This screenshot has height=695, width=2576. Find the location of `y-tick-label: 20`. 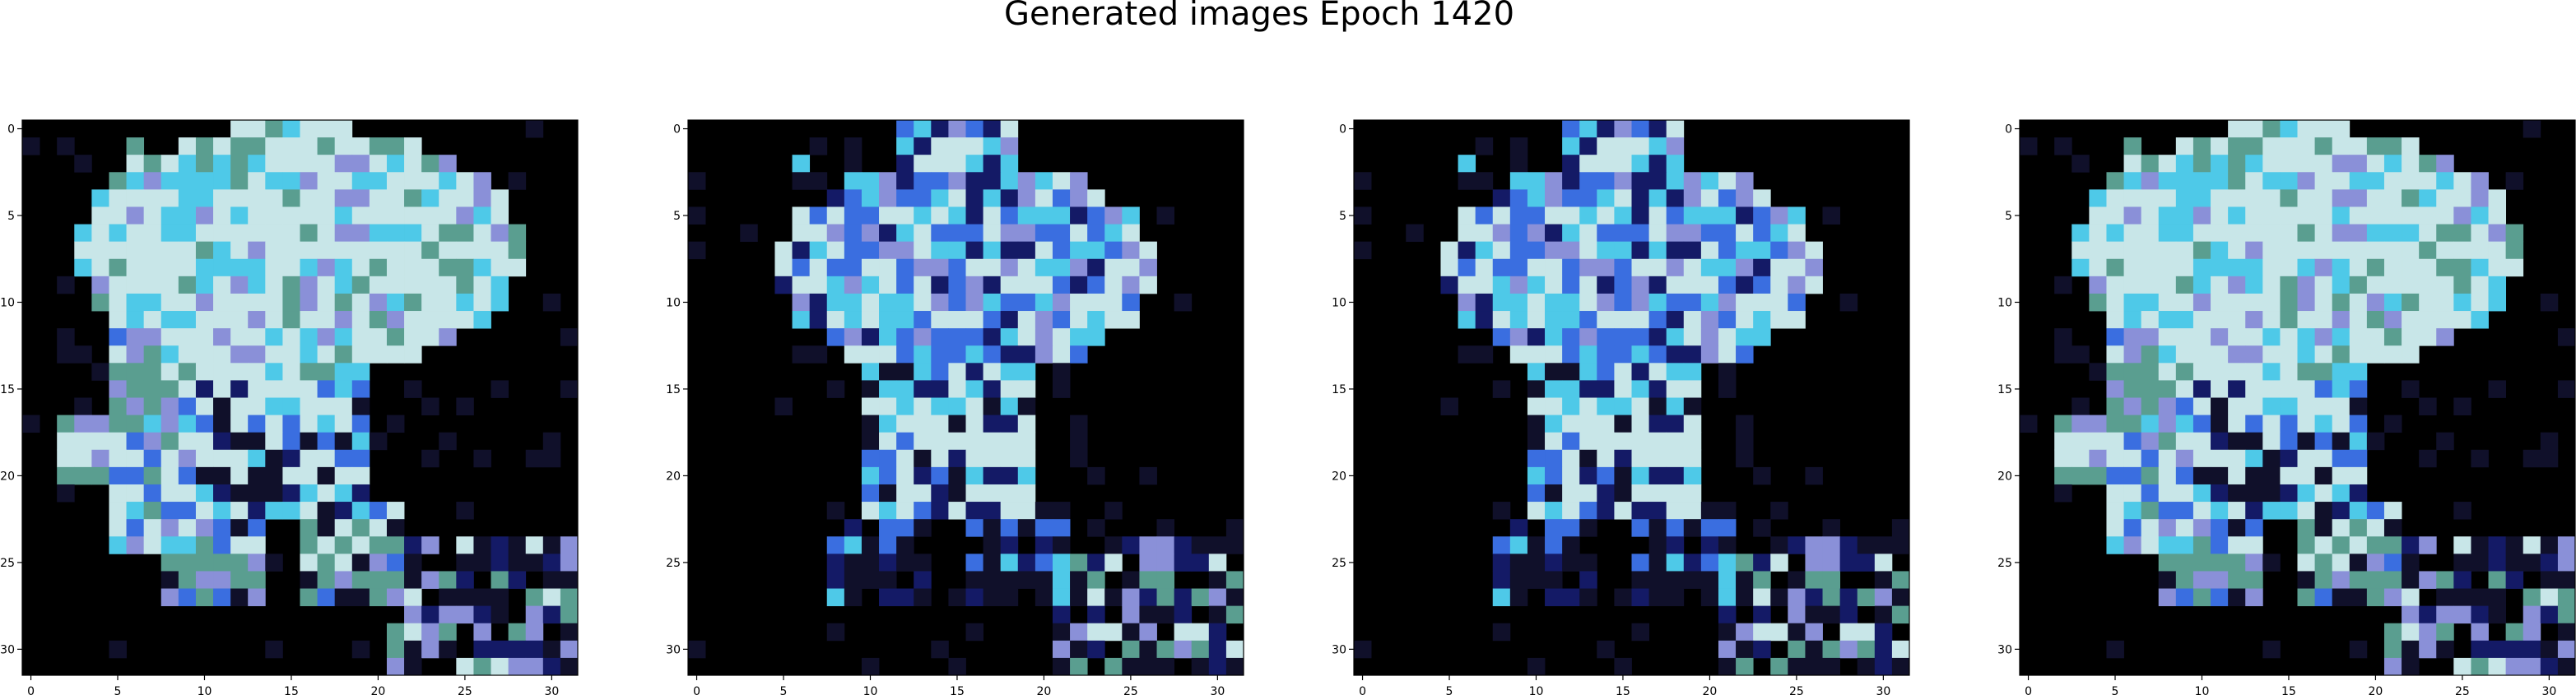

y-tick-label: 20 is located at coordinates (7, 476).